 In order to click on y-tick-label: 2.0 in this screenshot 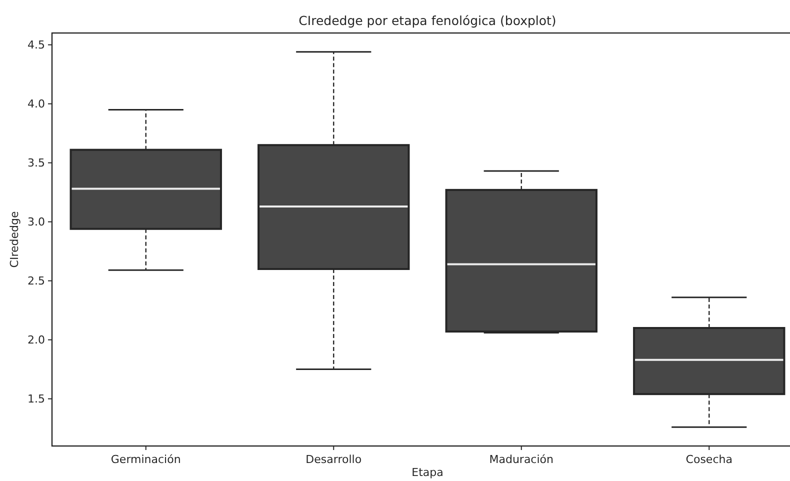, I will do `click(36, 340)`.